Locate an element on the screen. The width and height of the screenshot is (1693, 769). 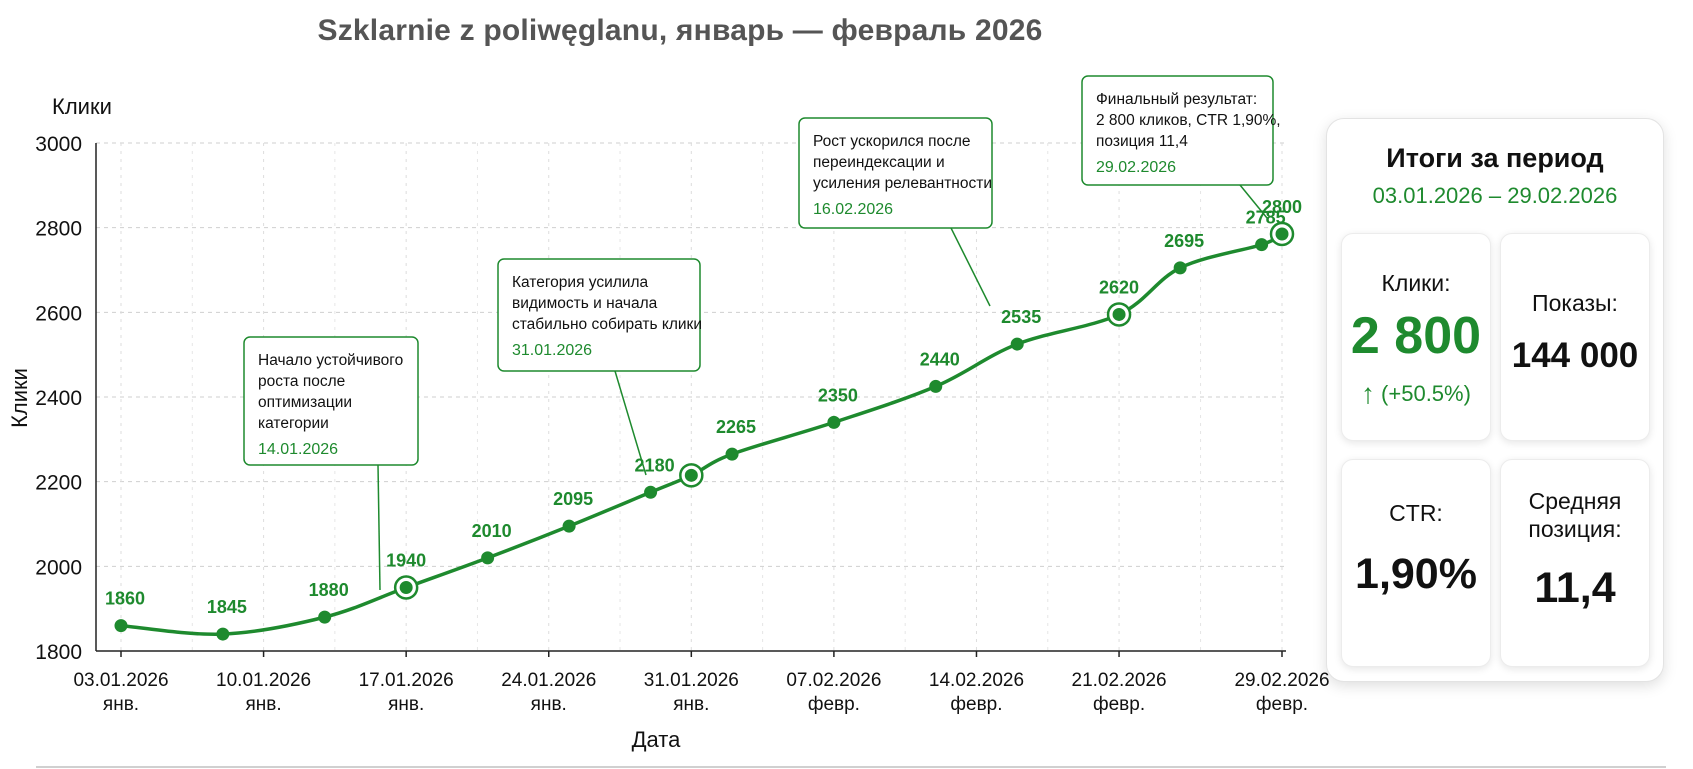
impressions-card: Показы: 144 000 is located at coordinates (1575, 337).